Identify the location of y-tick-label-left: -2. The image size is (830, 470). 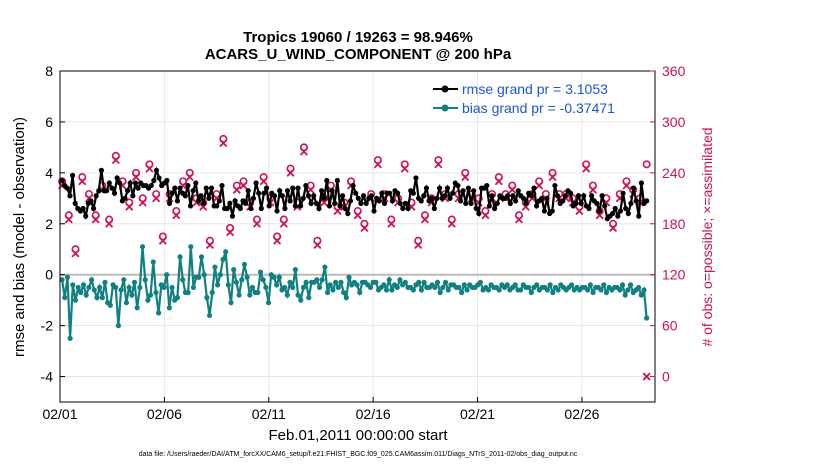
(47, 326).